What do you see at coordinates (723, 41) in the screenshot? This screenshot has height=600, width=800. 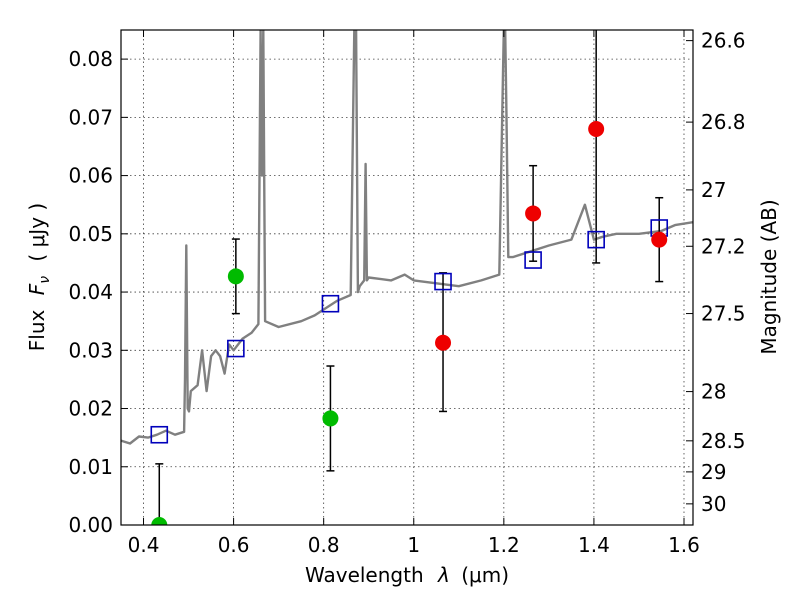 I see `y2-tick-label: 26.6` at bounding box center [723, 41].